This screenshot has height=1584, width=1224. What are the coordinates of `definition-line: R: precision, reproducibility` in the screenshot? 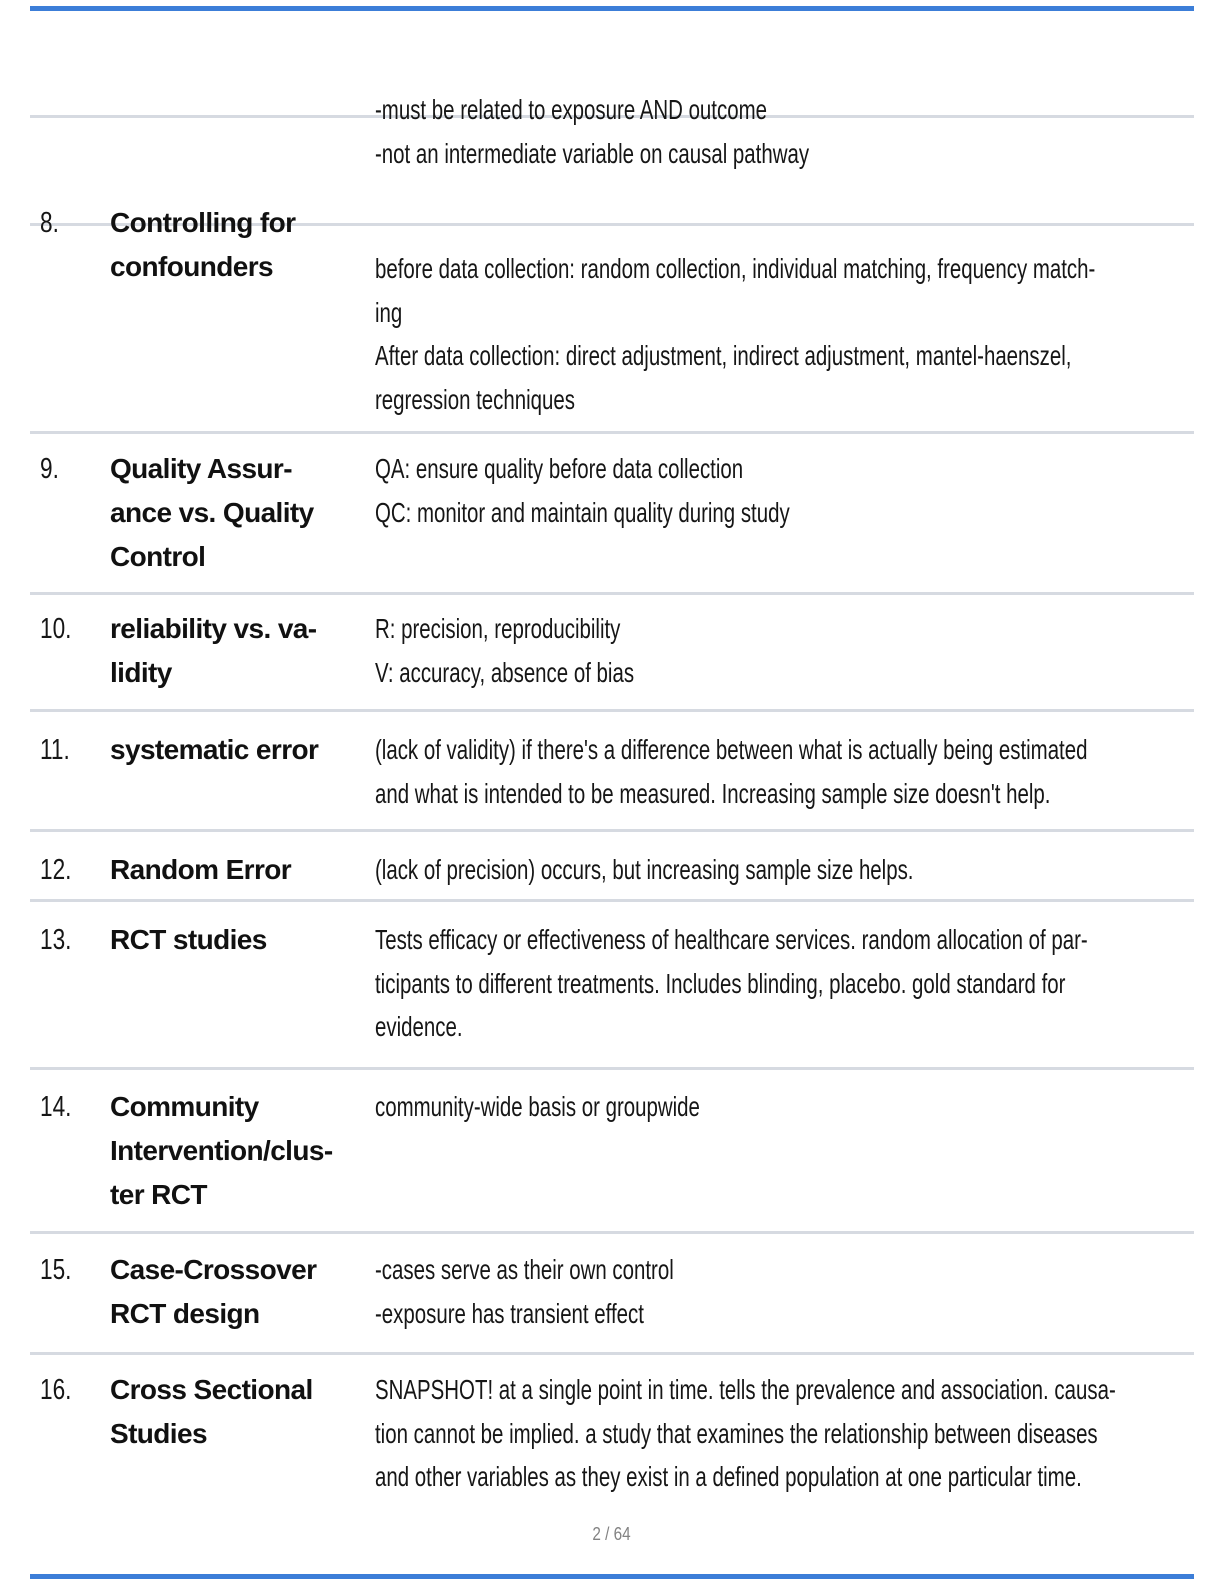 It's located at (498, 628).